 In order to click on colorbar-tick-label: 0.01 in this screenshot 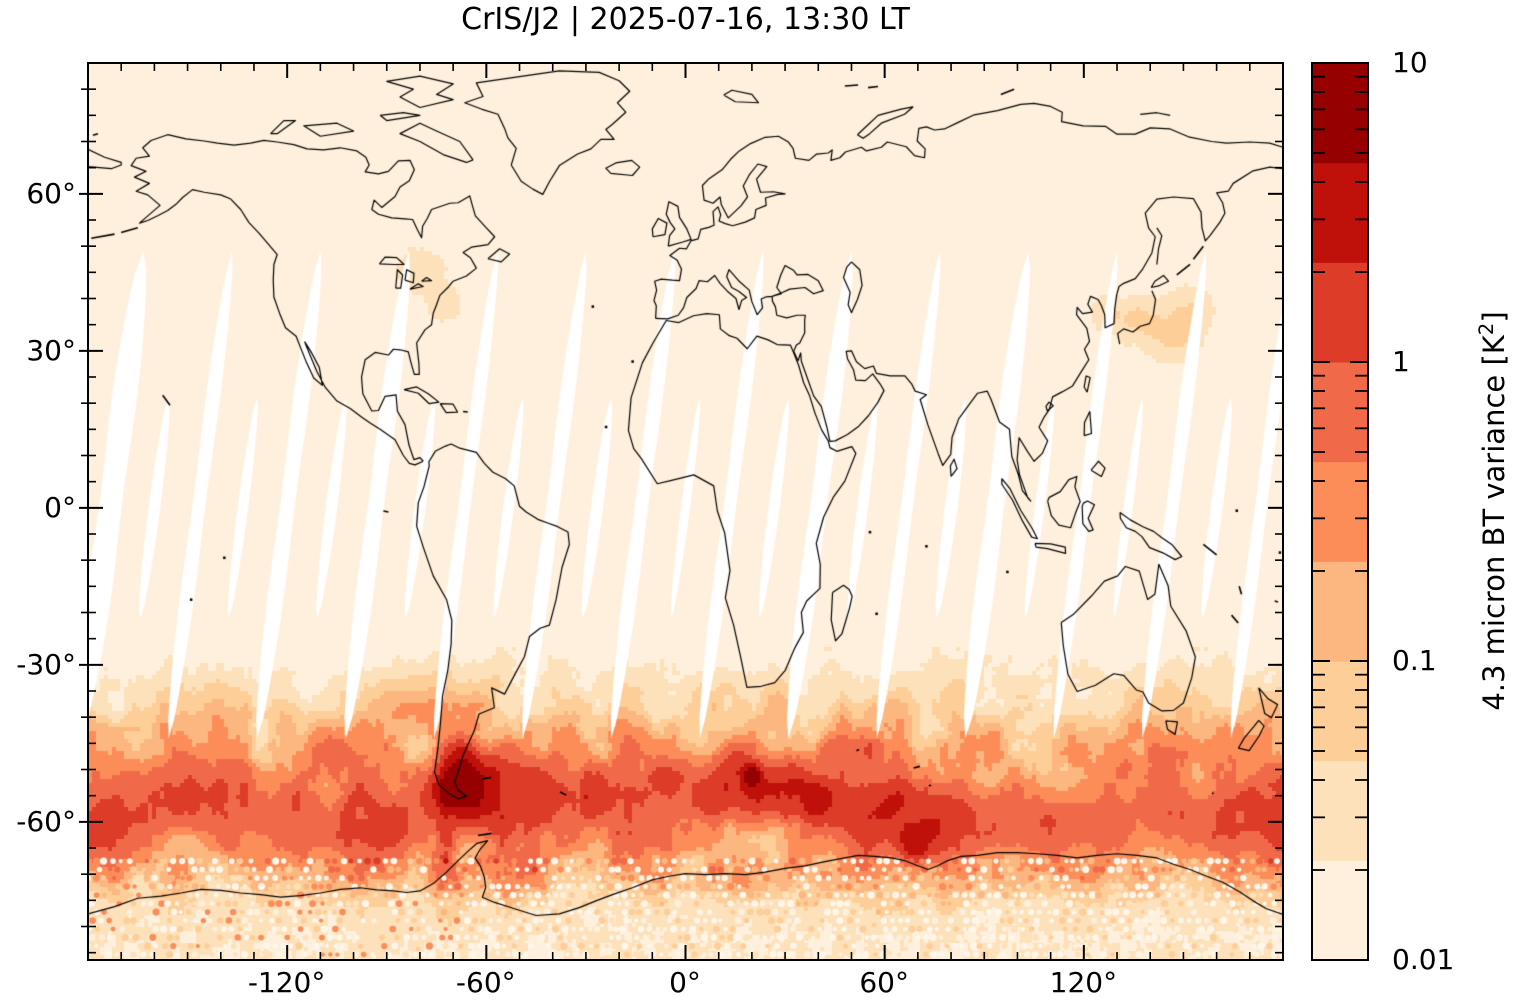, I will do `click(1423, 959)`.